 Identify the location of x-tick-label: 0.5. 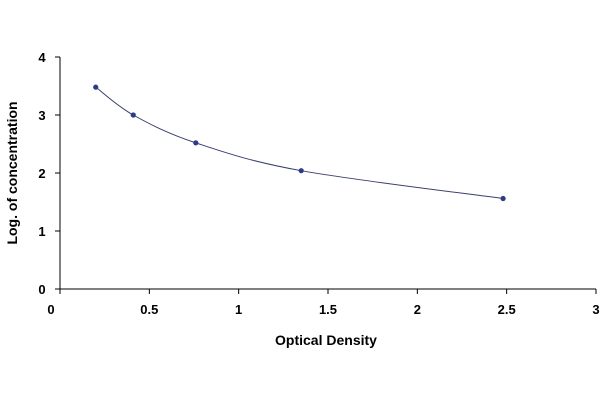
(149, 309).